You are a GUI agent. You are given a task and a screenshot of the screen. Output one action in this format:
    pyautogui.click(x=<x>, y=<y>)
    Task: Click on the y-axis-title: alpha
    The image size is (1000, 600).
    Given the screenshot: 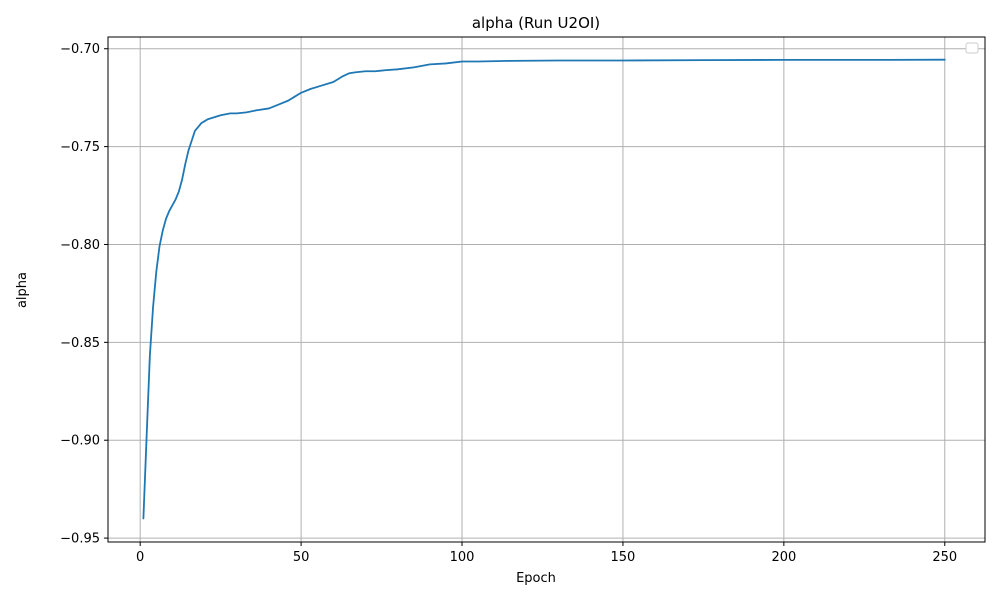 What is the action you would take?
    pyautogui.click(x=22, y=290)
    